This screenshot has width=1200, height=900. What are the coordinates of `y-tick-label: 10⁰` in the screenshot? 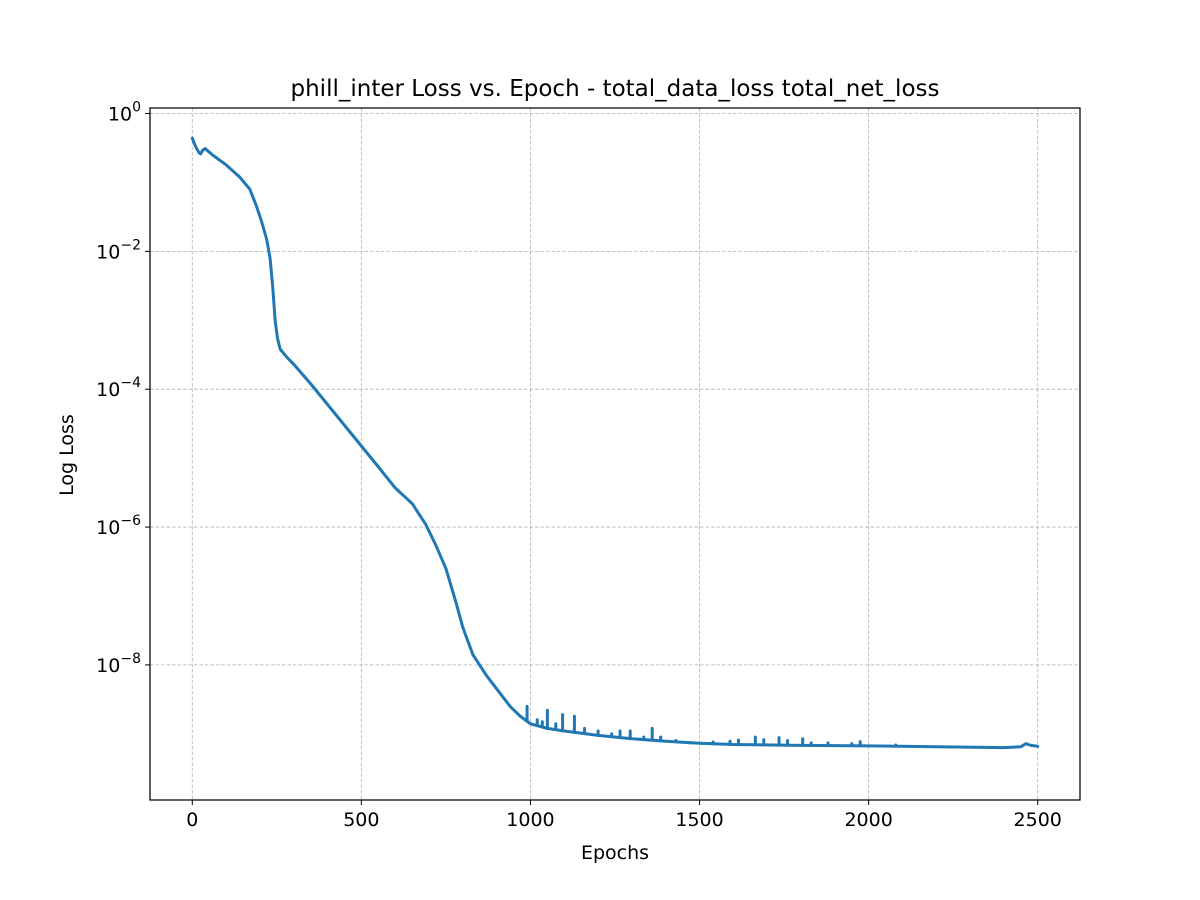 It's located at (124, 113).